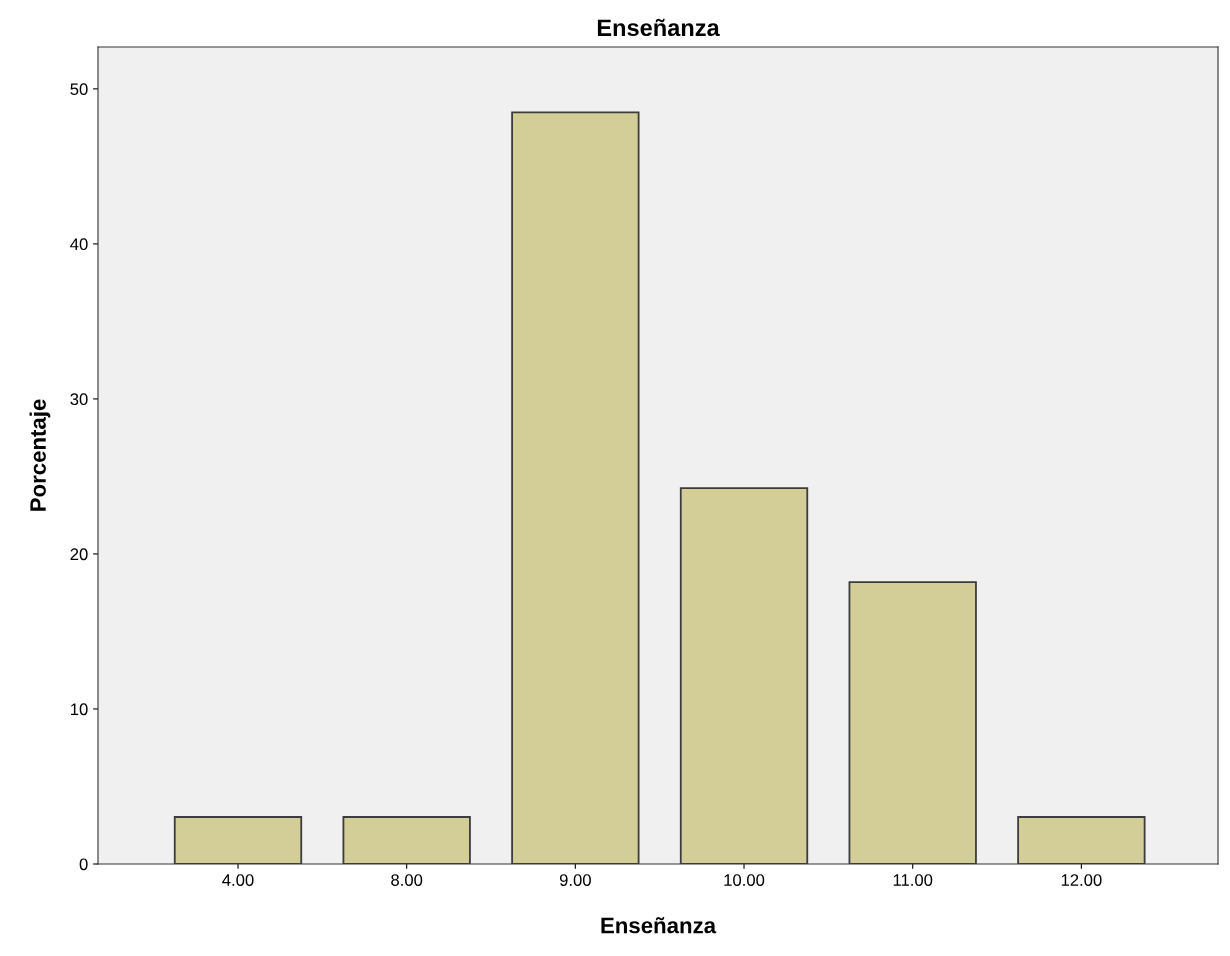 The width and height of the screenshot is (1230, 956). I want to click on x-tick-label: 4.00, so click(238, 880).